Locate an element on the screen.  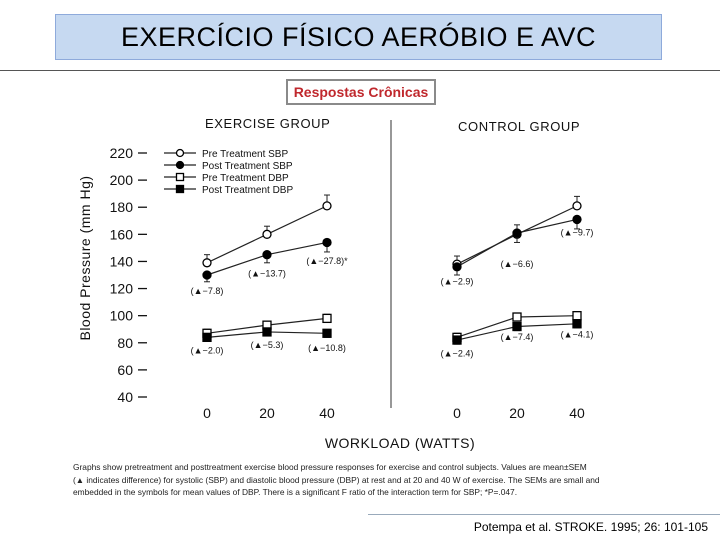
annotation-1-5: (▲−2.4) is located at coordinates (457, 353).